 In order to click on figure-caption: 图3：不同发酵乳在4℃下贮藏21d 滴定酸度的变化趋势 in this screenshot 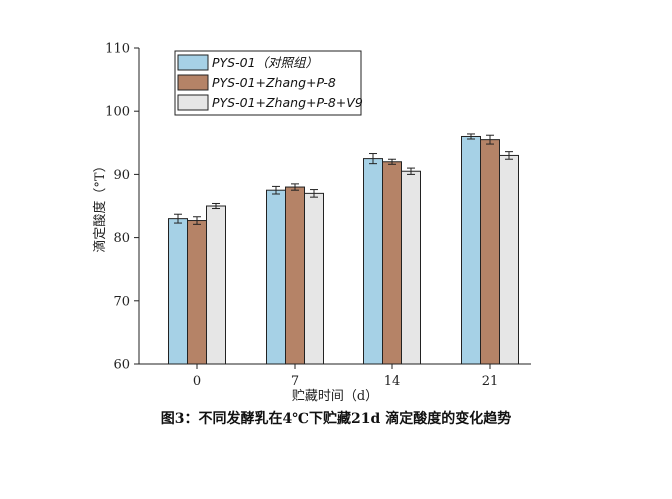, I will do `click(336, 419)`.